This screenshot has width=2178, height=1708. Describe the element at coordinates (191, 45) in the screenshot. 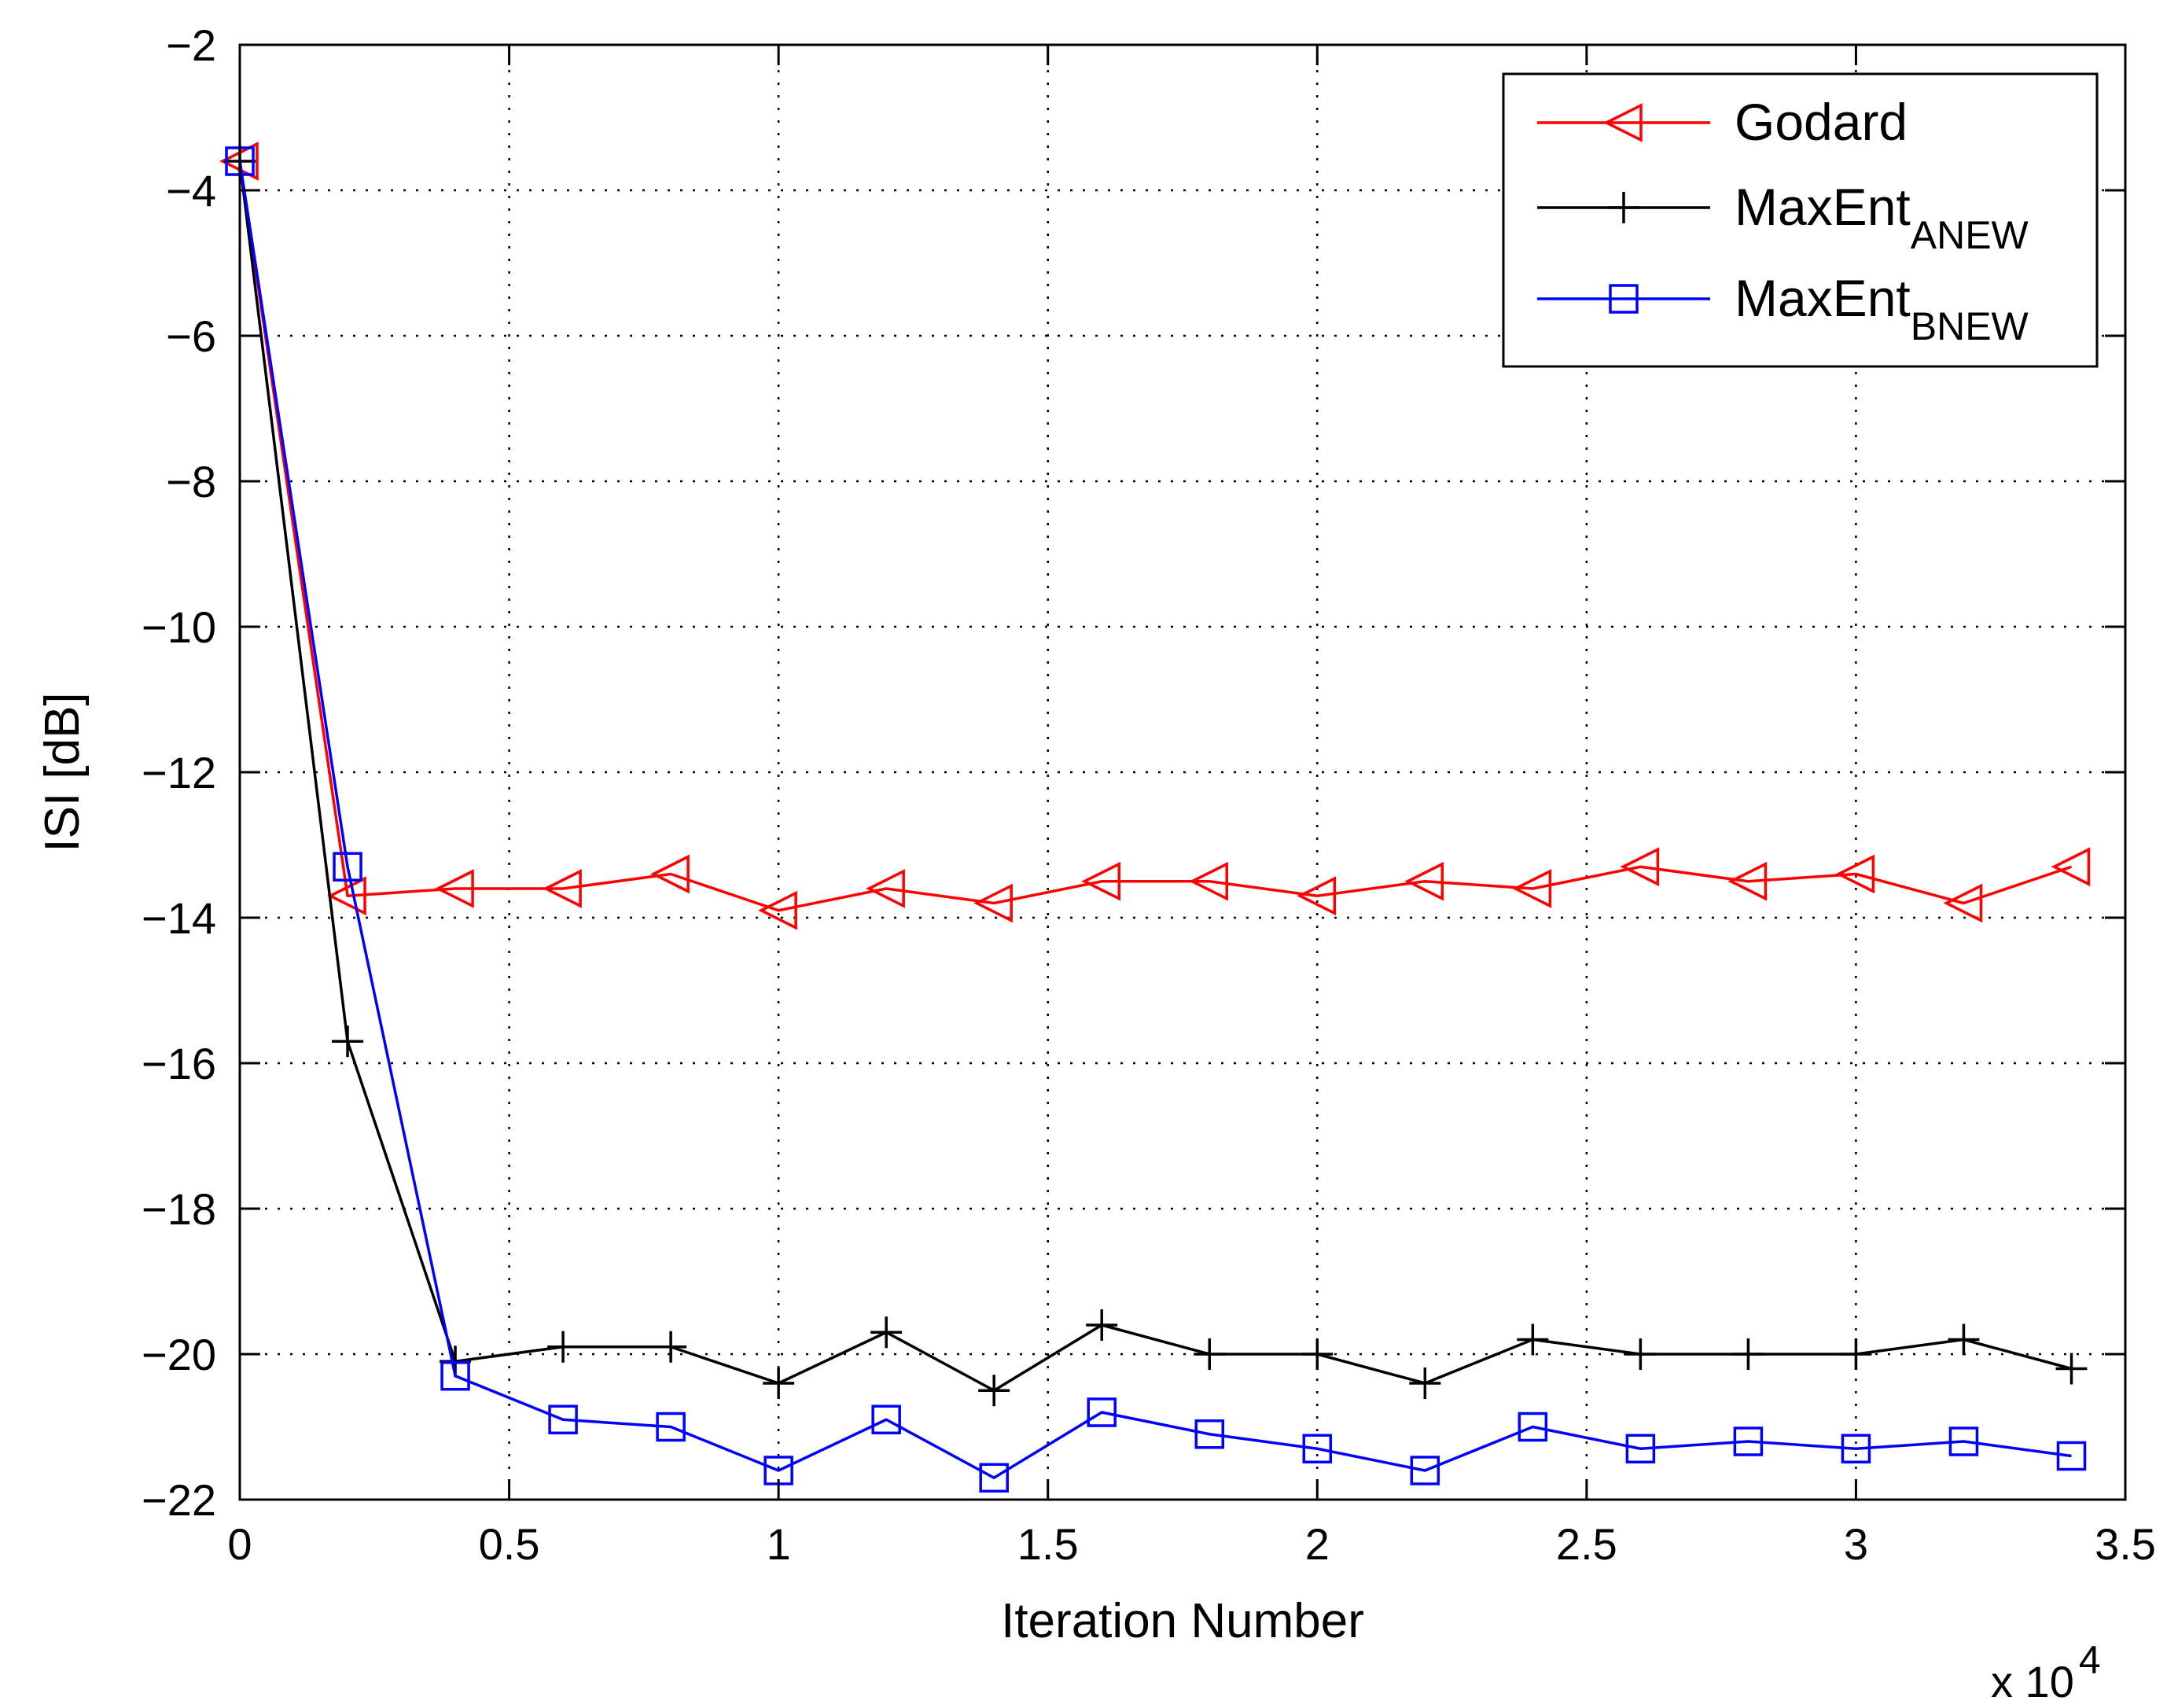

I see `y-tick-label: −2` at that location.